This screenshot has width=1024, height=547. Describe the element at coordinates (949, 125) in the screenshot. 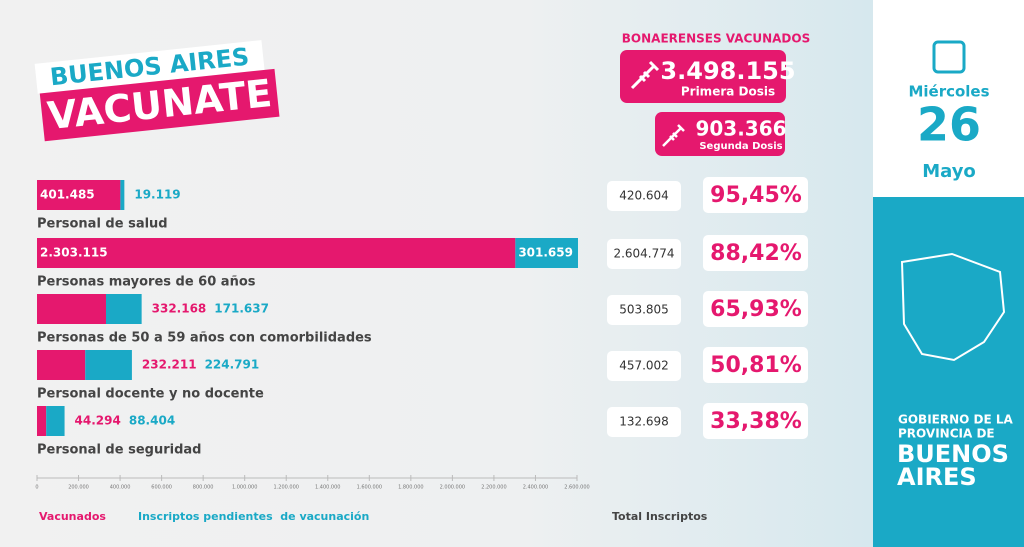

I see `day: 26` at that location.